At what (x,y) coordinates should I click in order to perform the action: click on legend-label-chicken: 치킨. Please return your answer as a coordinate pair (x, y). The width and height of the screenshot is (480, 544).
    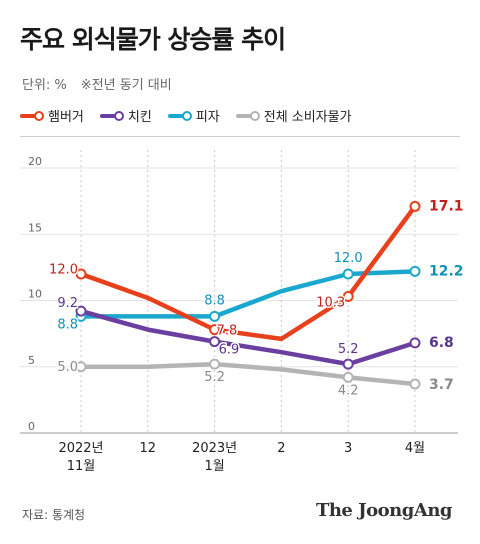
    Looking at the image, I should click on (139, 117).